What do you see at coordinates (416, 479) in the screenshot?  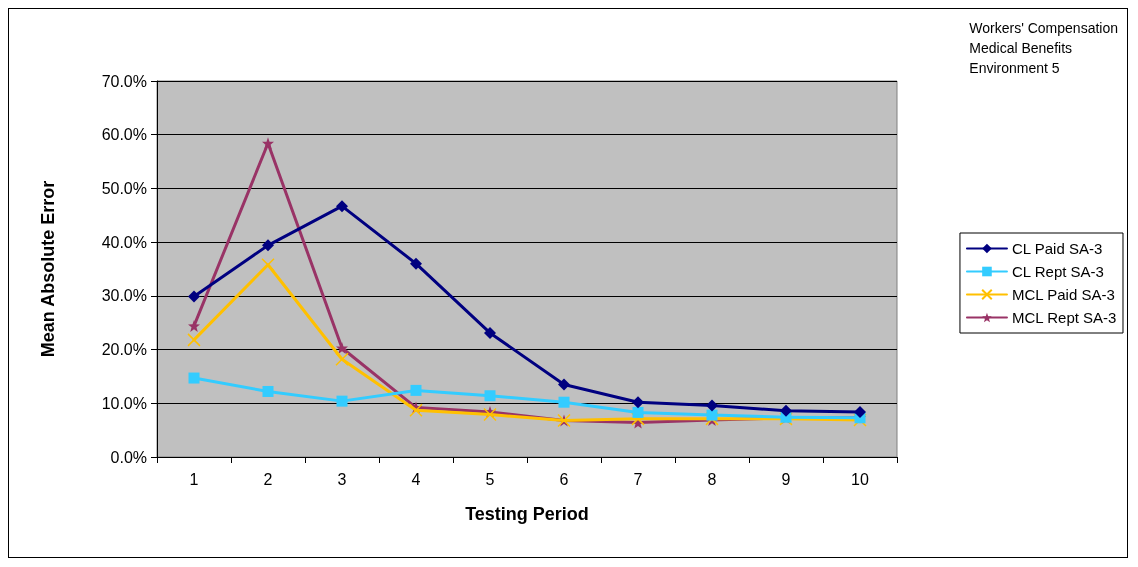 I see `x-tick-label: 4` at bounding box center [416, 479].